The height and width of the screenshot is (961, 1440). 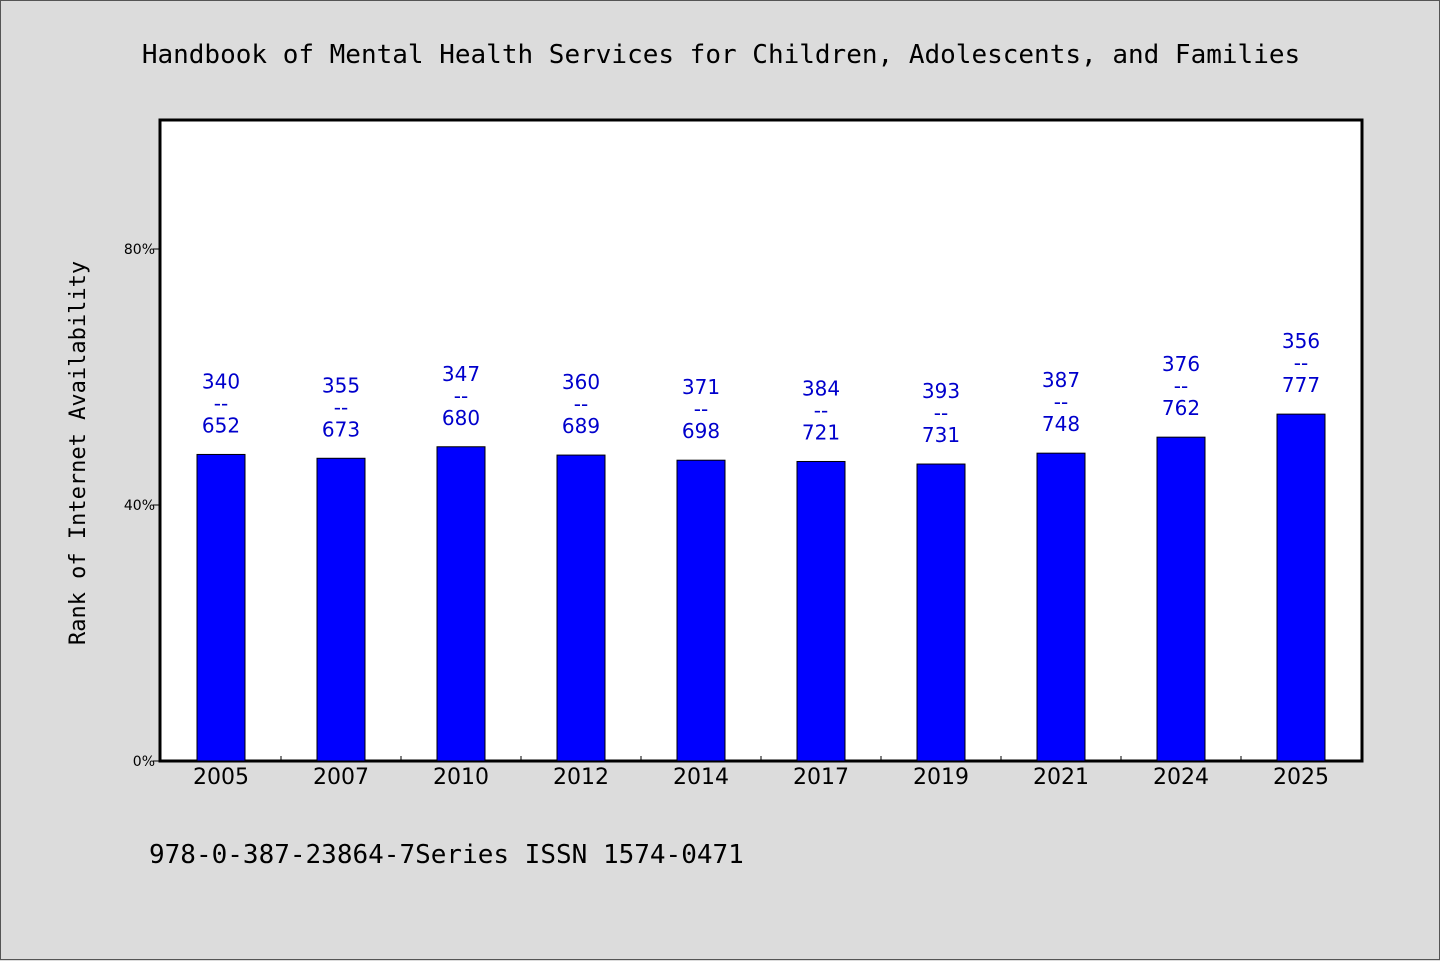 I want to click on y-axis-ticks: 0% 40% 80%, so click(x=142, y=506).